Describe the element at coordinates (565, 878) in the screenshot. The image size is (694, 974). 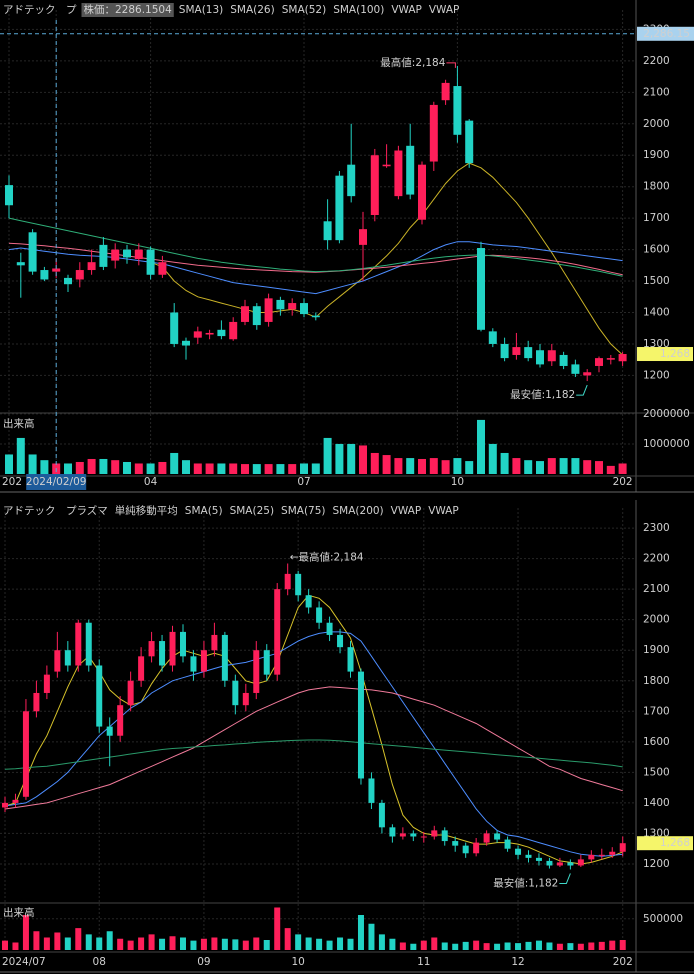
I see `annotation-arrow` at that location.